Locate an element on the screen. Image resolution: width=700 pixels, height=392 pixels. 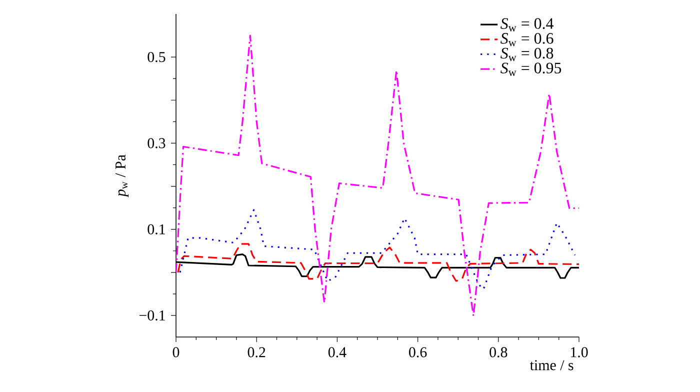
y-tick-label: 0.5 is located at coordinates (157, 57).